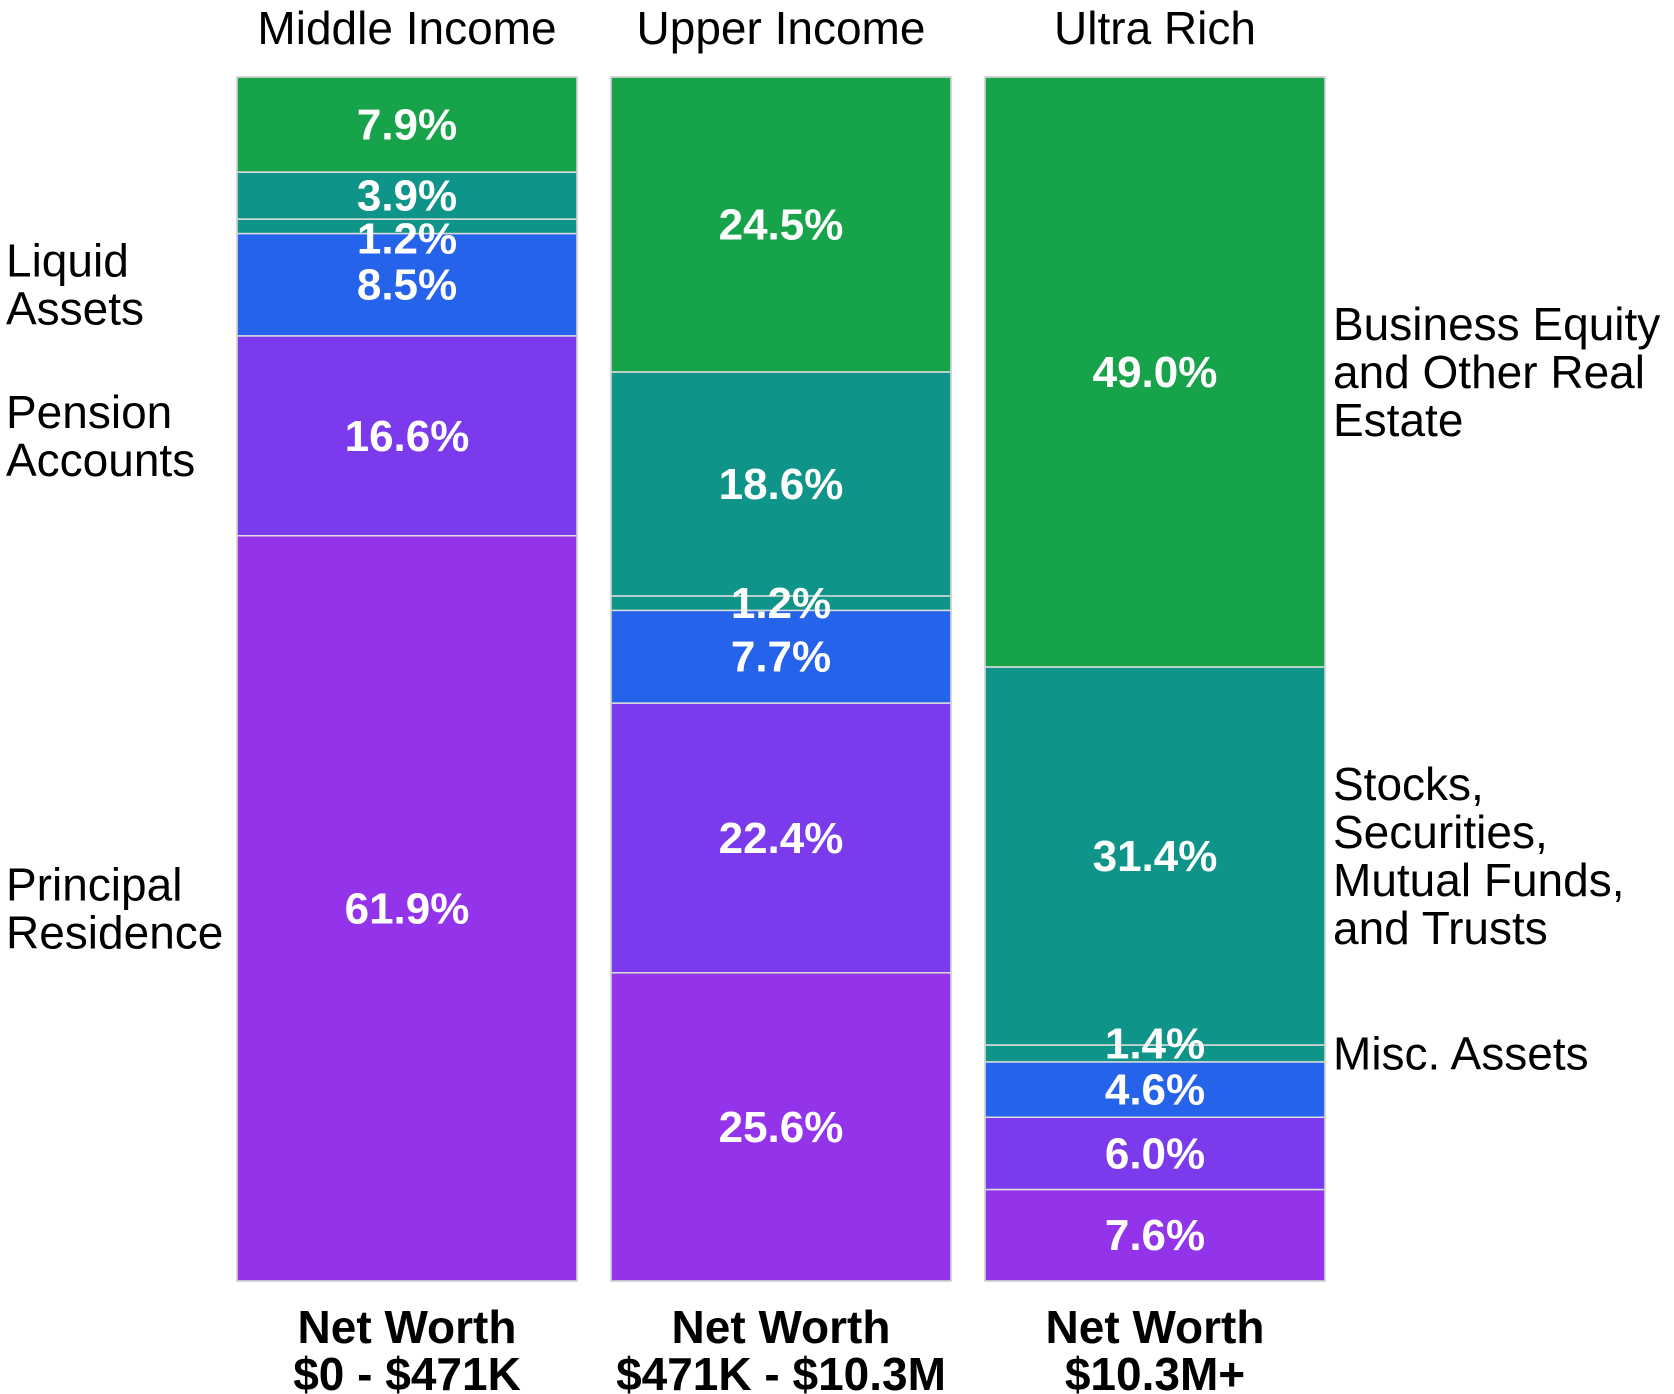 This screenshot has height=1394, width=1674. I want to click on data-label-liquid-assets-middle-income: 8.5%, so click(407, 285).